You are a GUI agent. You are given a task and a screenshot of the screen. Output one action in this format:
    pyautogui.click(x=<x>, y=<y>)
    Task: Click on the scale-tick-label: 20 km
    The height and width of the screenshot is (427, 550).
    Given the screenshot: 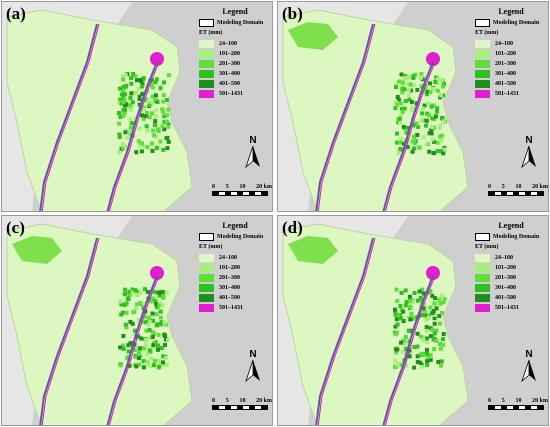 What is the action you would take?
    pyautogui.click(x=264, y=401)
    